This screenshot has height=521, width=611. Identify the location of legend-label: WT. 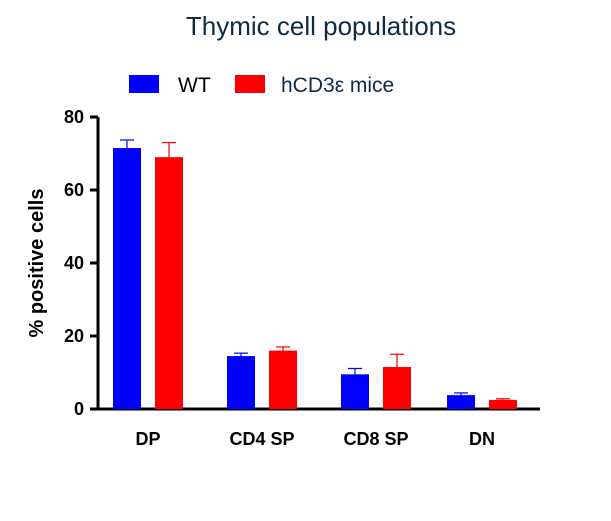
(194, 85).